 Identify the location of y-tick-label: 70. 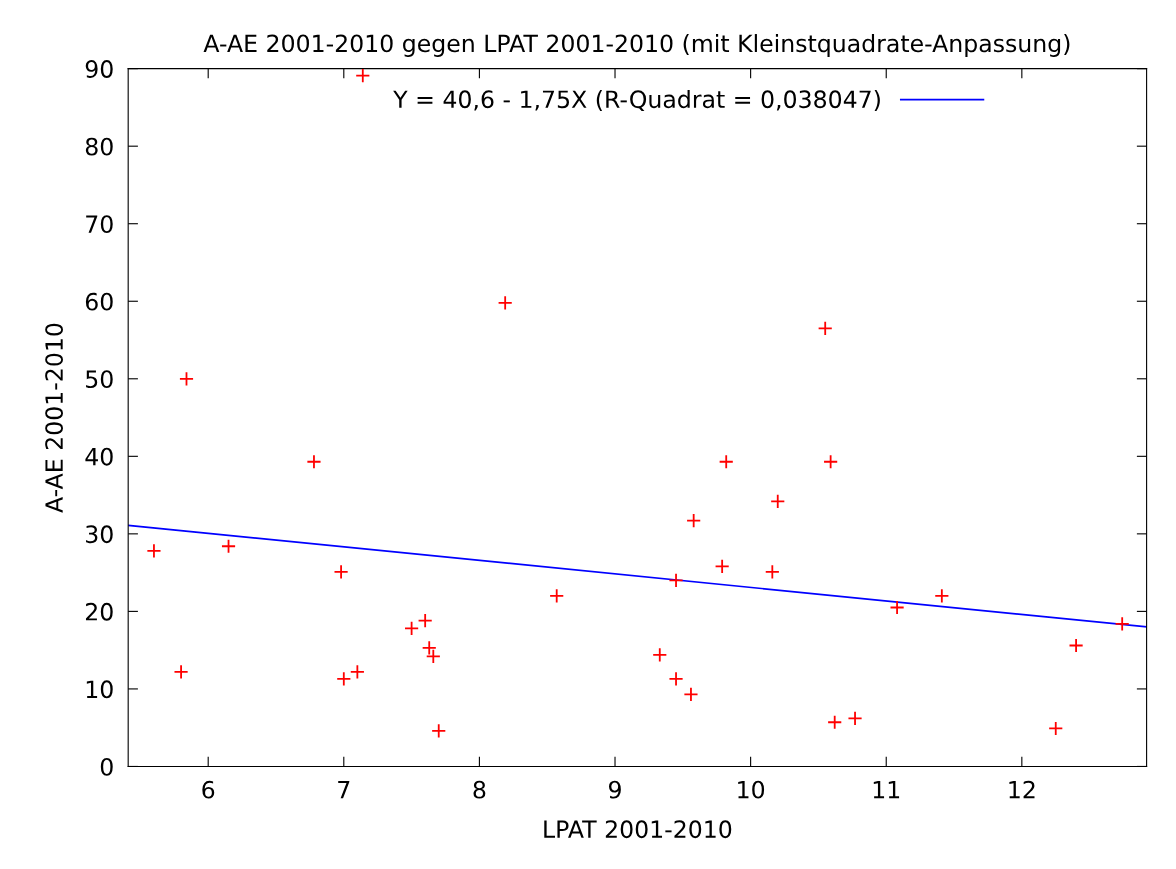
(99, 224).